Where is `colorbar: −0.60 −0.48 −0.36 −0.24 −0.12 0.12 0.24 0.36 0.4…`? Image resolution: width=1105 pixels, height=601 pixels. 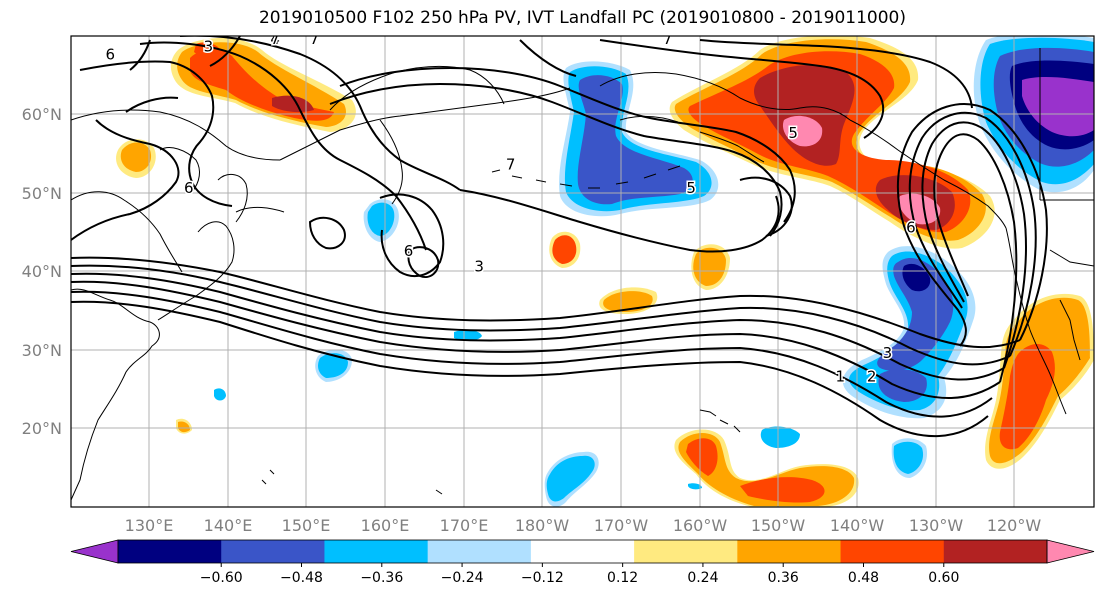
colorbar: −0.60 −0.48 −0.36 −0.24 −0.12 0.12 0.24 0.36 0.4… is located at coordinates (582, 562).